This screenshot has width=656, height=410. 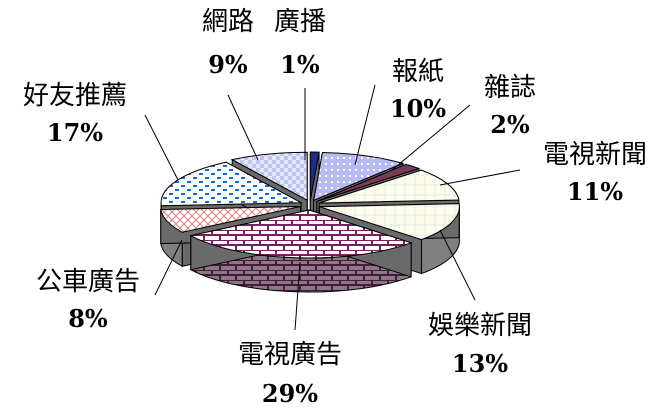 What do you see at coordinates (290, 393) in the screenshot?
I see `slice-value-label-5: 29%` at bounding box center [290, 393].